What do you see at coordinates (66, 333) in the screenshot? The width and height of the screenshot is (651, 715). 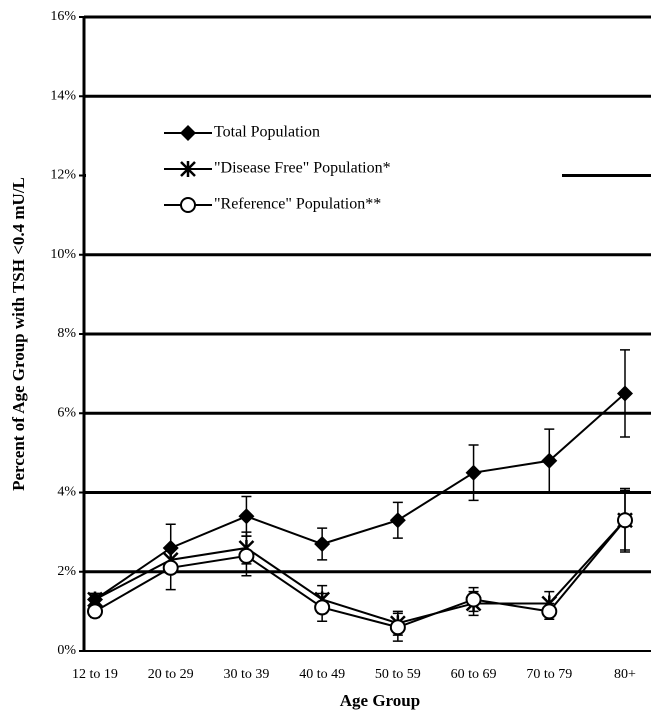 I see `y-tick-label: 8%` at bounding box center [66, 333].